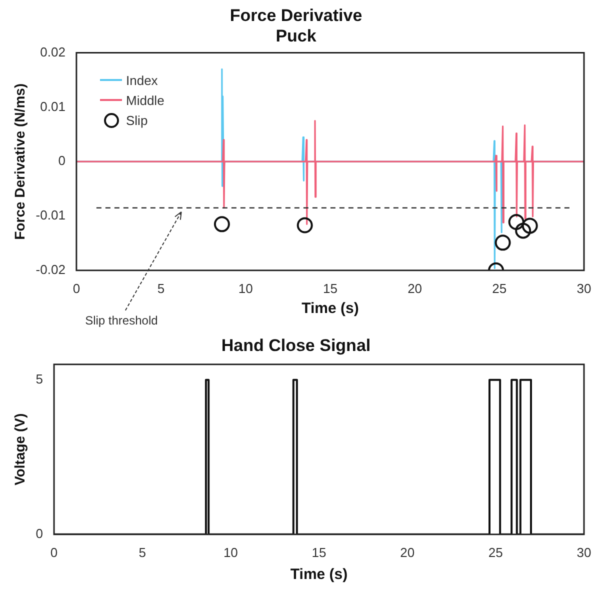 The width and height of the screenshot is (596, 592). What do you see at coordinates (296, 345) in the screenshot?
I see `chart-title: Hand Close Signal` at bounding box center [296, 345].